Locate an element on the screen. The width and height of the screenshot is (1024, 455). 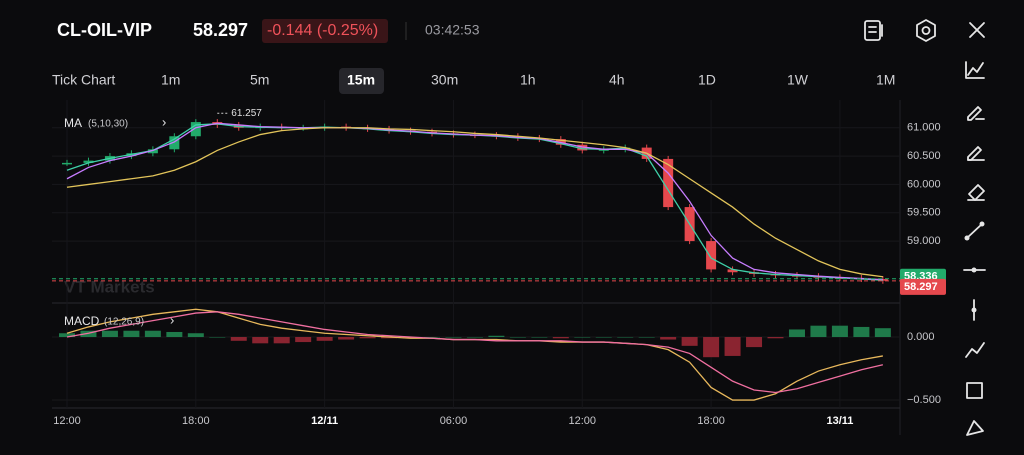
hline-tool is located at coordinates (974, 270).